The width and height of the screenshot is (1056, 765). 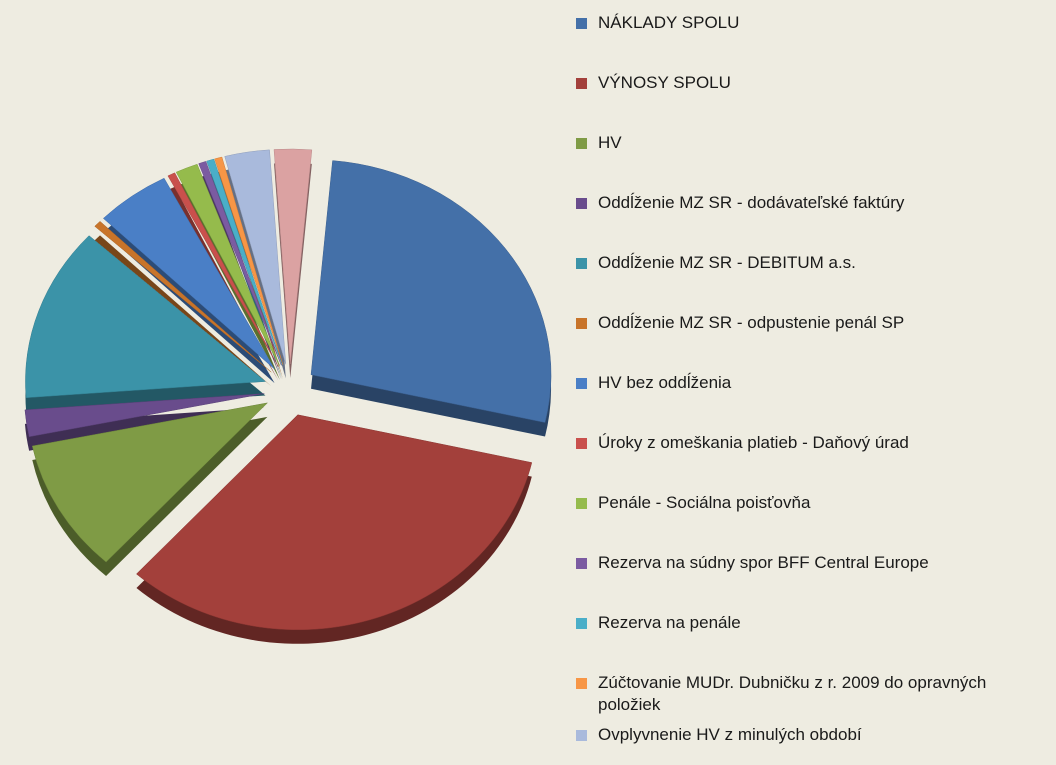 I want to click on legend-label: Oddĺženie MZ SR - odpustenie penál SP, so click(x=751, y=322).